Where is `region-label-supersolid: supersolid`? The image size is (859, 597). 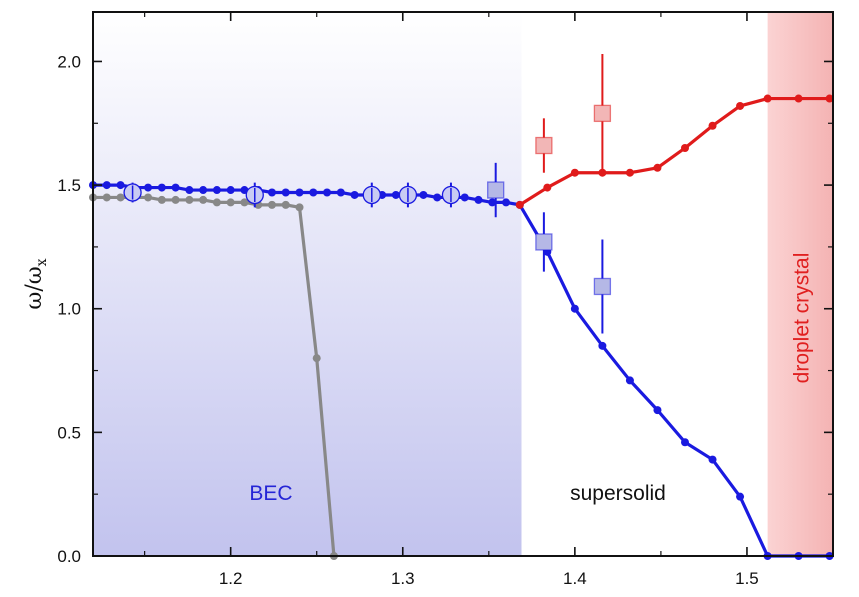
region-label-supersolid: supersolid is located at coordinates (618, 493).